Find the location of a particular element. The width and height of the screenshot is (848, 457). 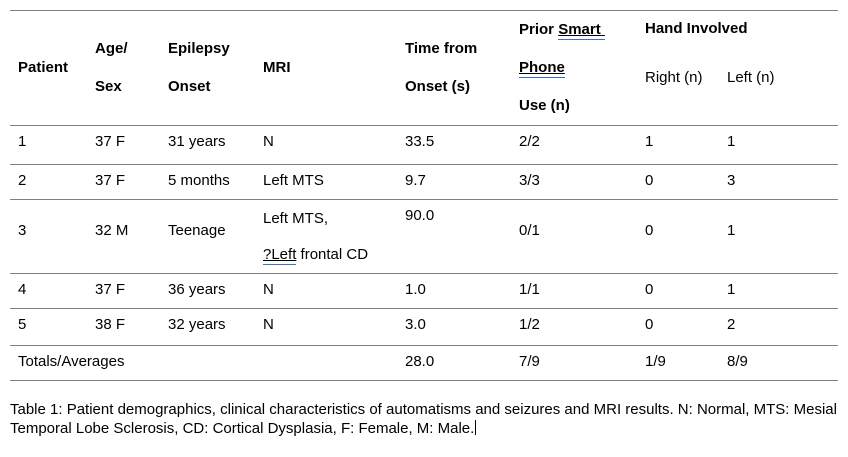

phone-line: Phone is located at coordinates (576, 68).